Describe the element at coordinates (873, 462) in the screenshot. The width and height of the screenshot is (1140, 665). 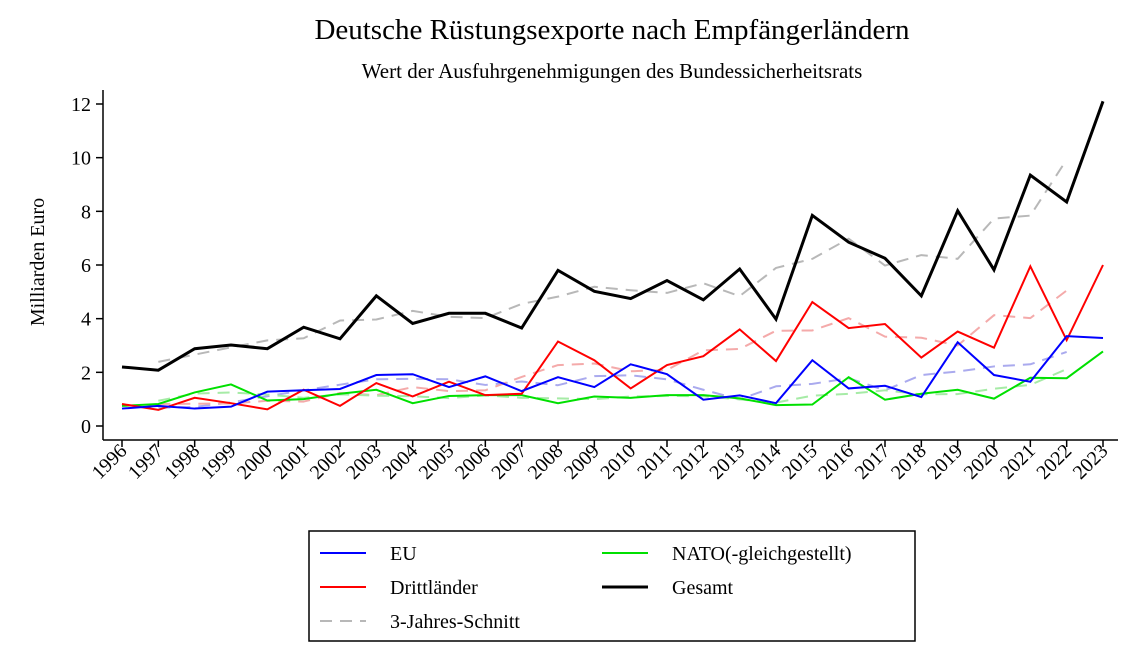
I see `x-tick-label: 2017` at that location.